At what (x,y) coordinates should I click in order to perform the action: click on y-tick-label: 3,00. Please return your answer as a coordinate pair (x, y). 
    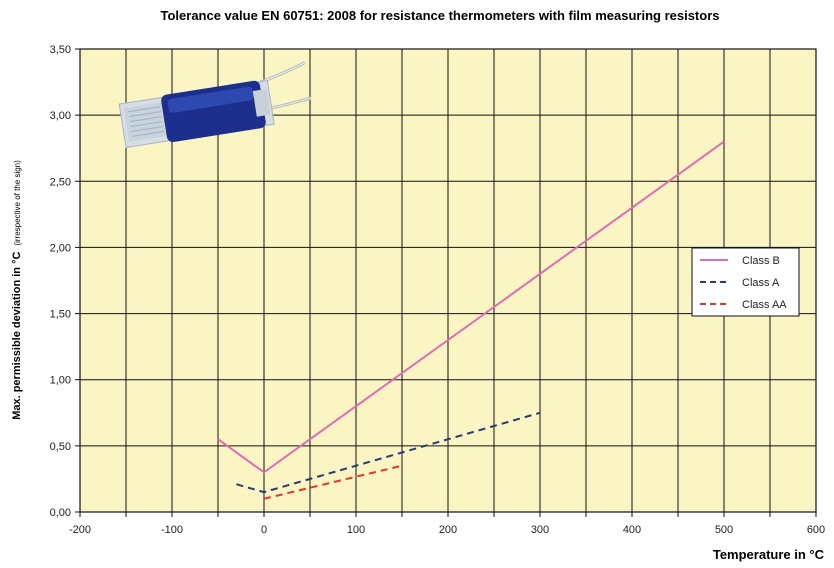
    Looking at the image, I should click on (60, 116).